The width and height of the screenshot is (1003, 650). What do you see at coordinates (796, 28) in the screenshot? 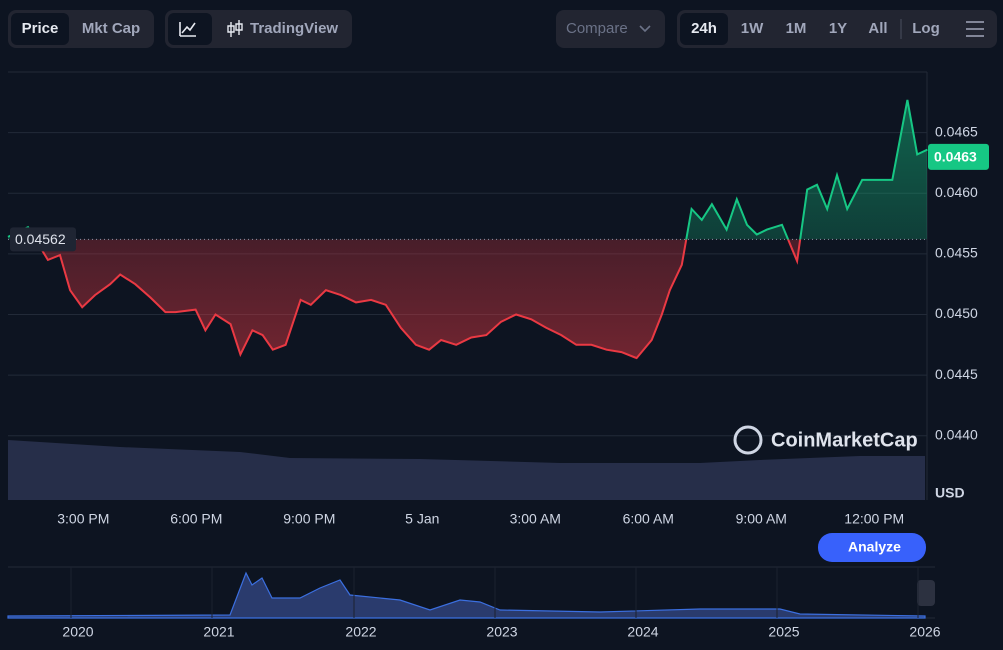
I see `range-button: 1M` at bounding box center [796, 28].